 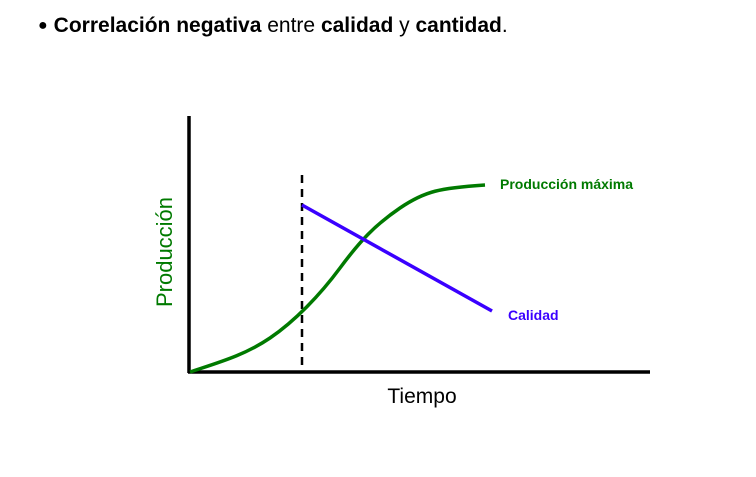 What do you see at coordinates (157, 25) in the screenshot?
I see `headline-part-1: Correlación negativa` at bounding box center [157, 25].